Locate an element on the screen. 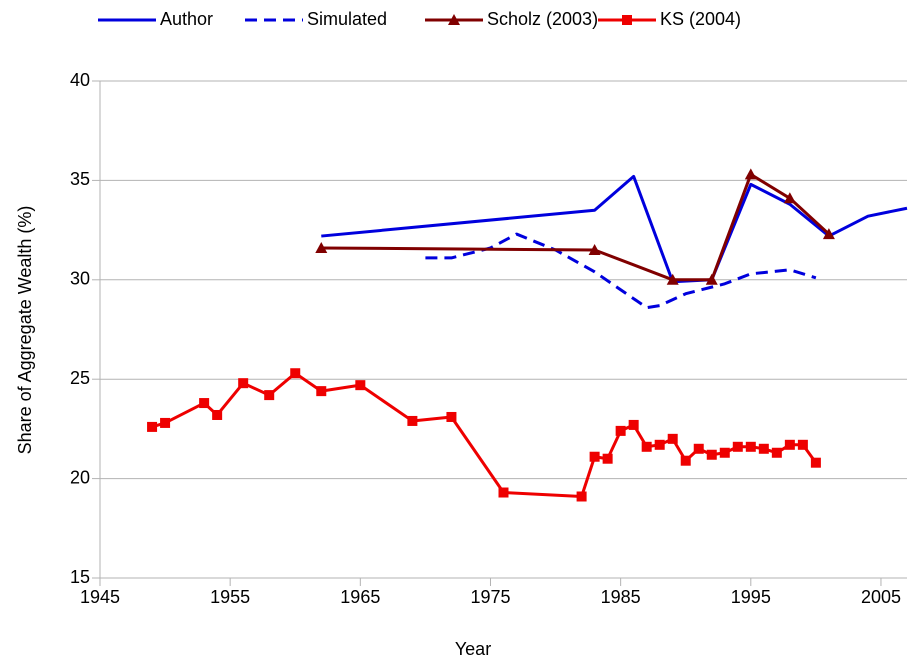 The image size is (911, 665). x-tick-label: 1965 is located at coordinates (360, 597).